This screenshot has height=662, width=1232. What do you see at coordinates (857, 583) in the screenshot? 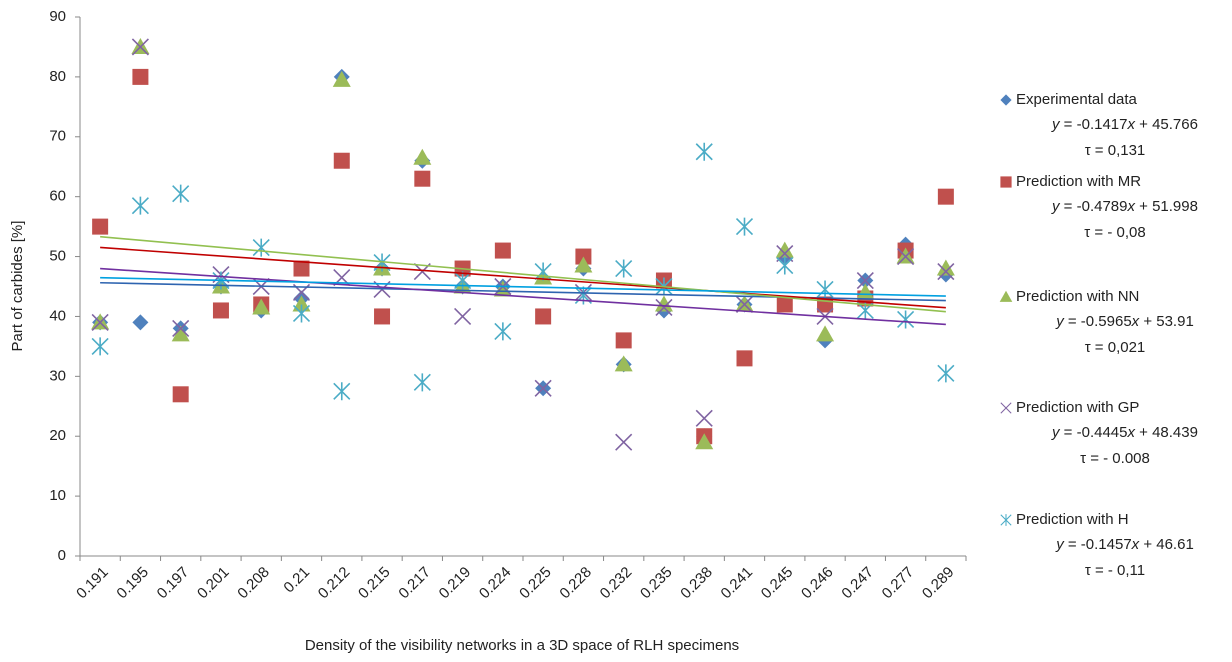
I see `x-tick-label: 0.247` at bounding box center [857, 583].